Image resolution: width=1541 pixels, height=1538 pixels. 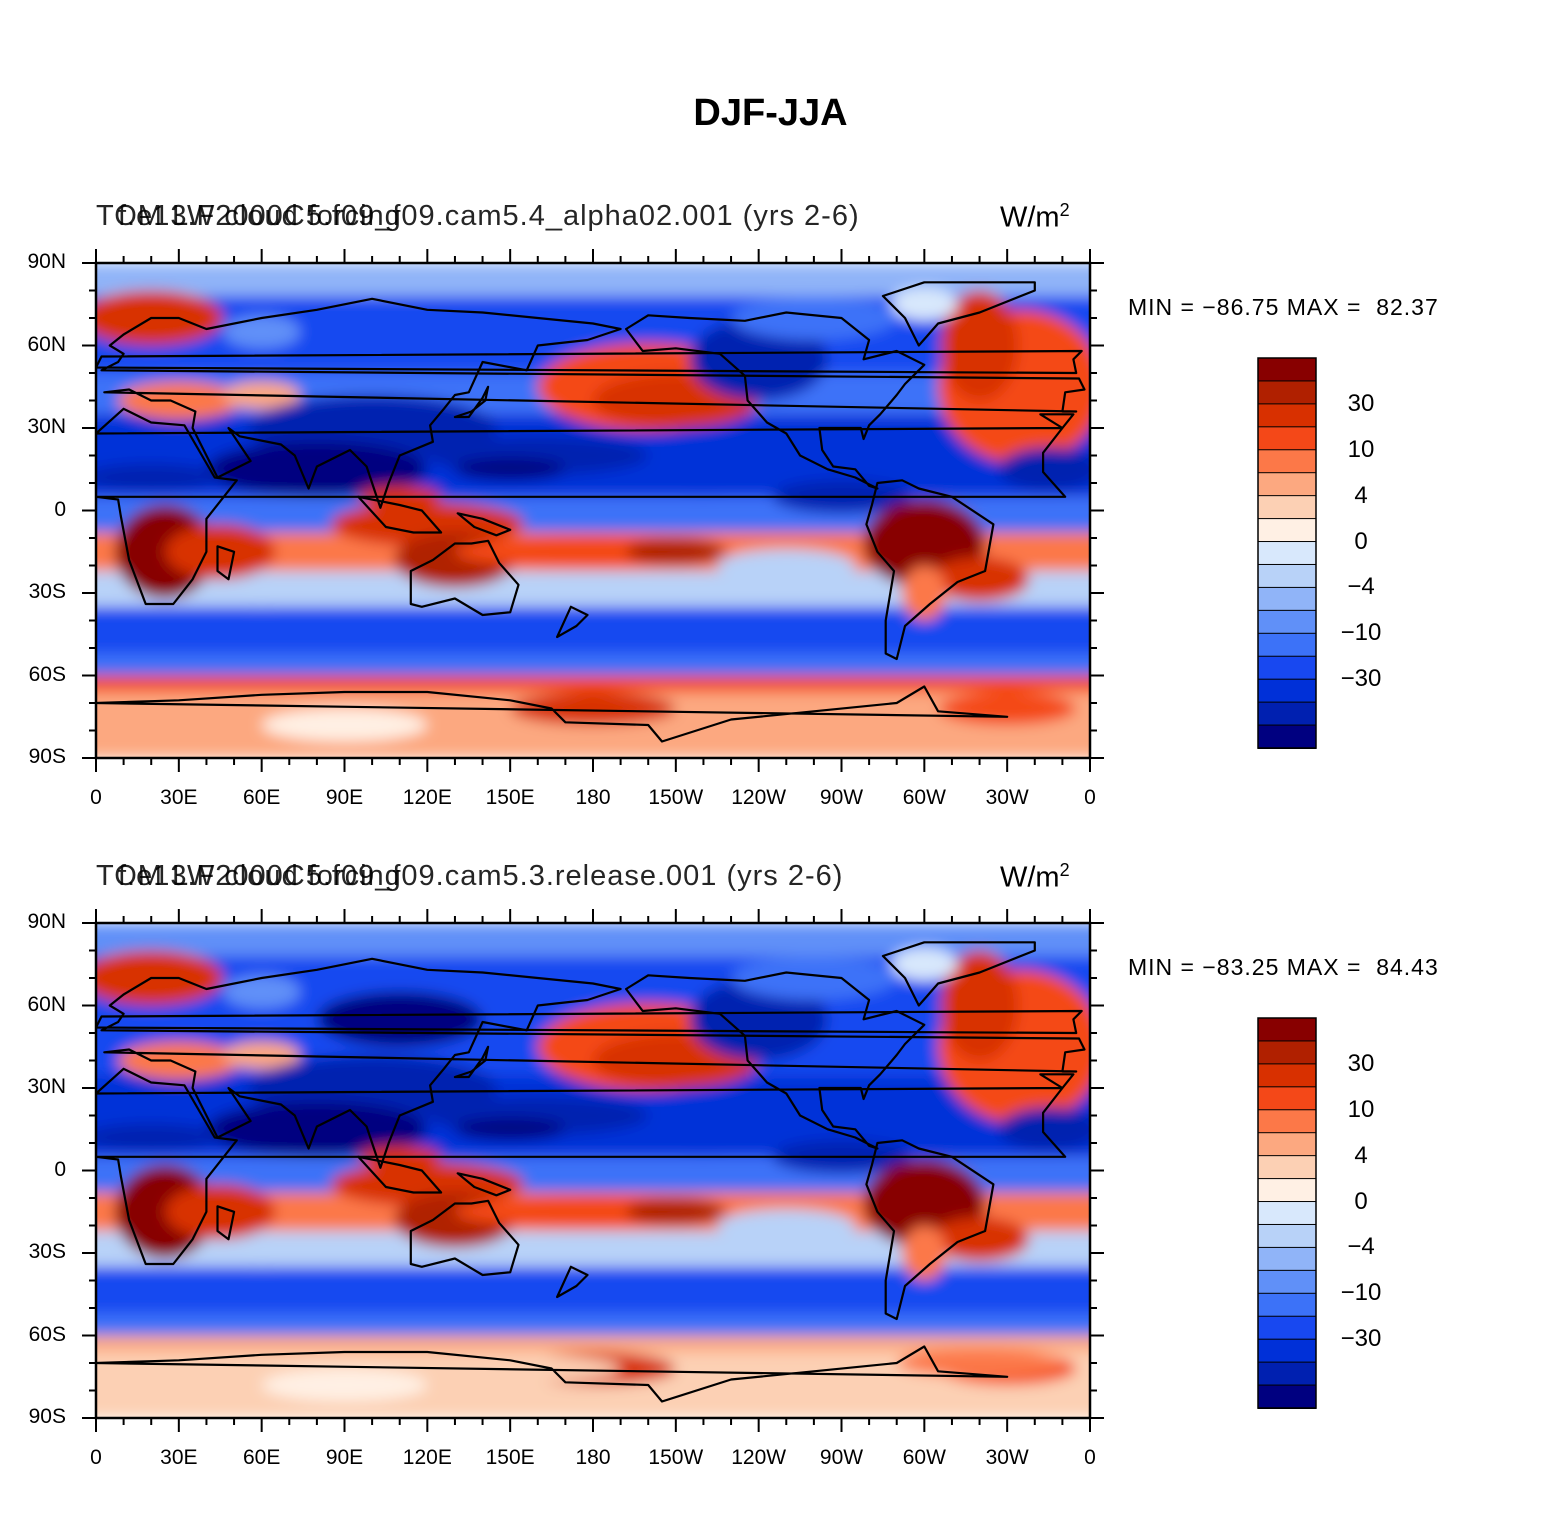 What do you see at coordinates (841, 797) in the screenshot?
I see `longitude-tick-label: 90W` at bounding box center [841, 797].